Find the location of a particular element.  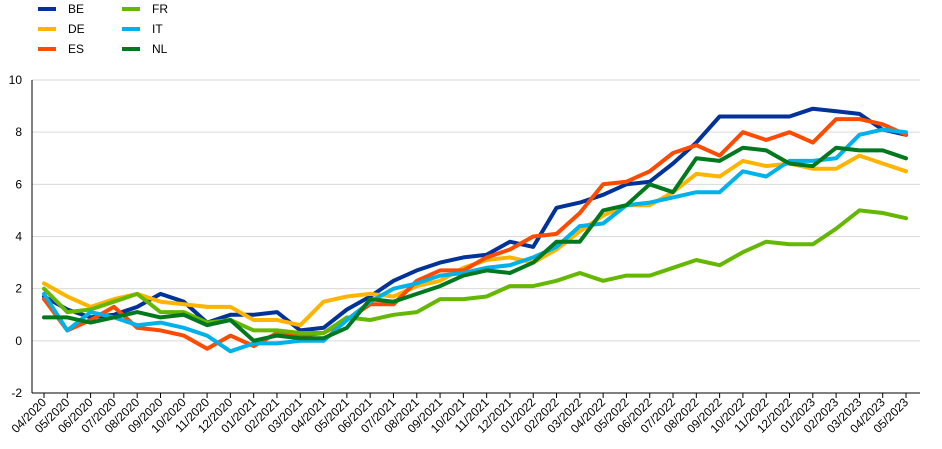

legend-label-nl: NL is located at coordinates (160, 49).